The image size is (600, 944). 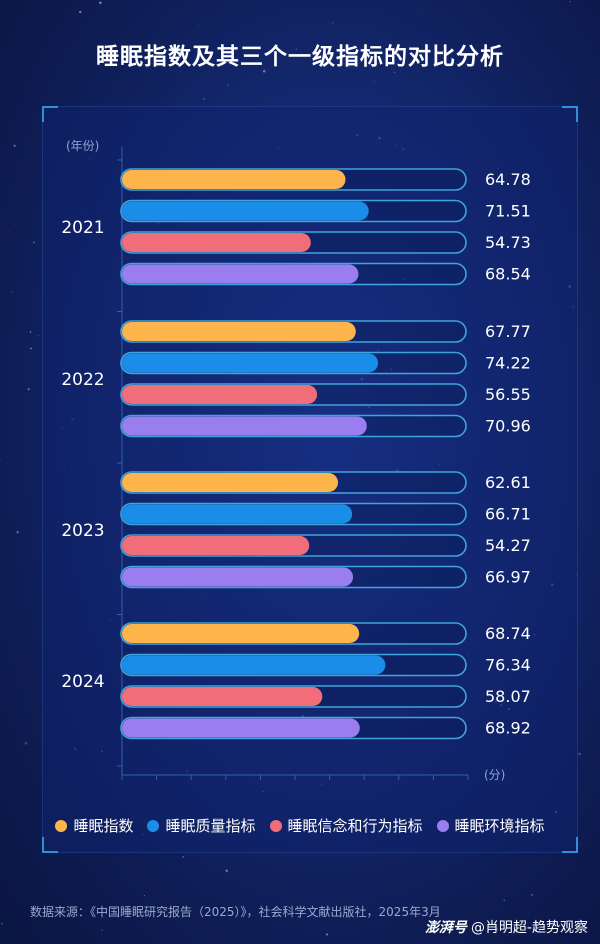 I want to click on legend-label: 睡眠信念和行为指标, so click(x=355, y=826).